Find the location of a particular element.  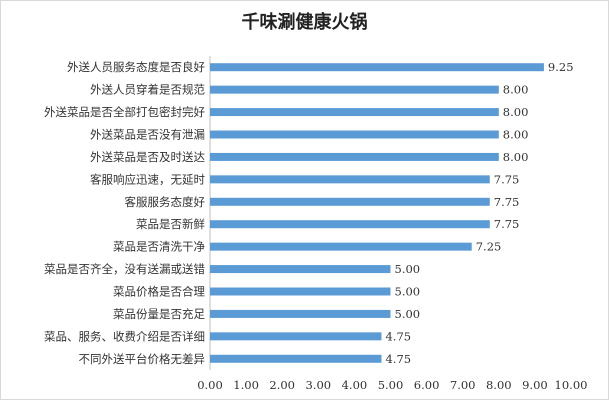

category-label: 外送人员服务态度是否良好 is located at coordinates (136, 67).